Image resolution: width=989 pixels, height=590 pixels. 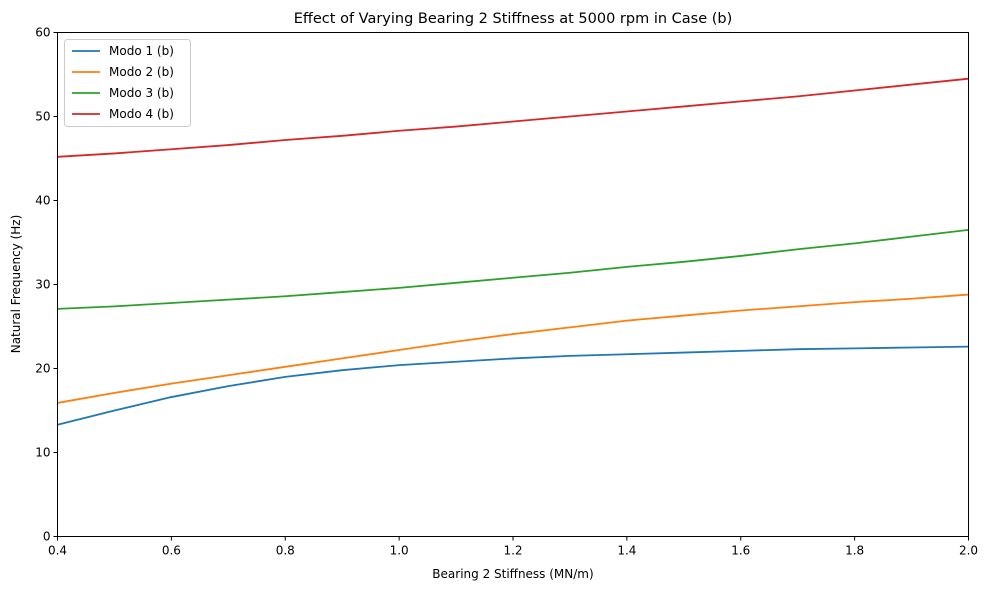 What do you see at coordinates (42, 117) in the screenshot?
I see `y-tick-label: 50` at bounding box center [42, 117].